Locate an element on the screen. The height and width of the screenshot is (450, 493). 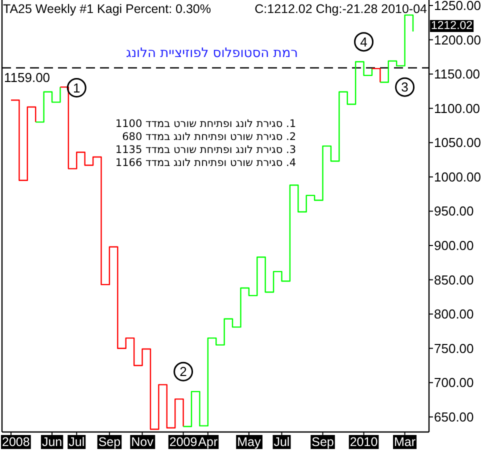
y-tick-label: 1200.00 is located at coordinates (457, 40).